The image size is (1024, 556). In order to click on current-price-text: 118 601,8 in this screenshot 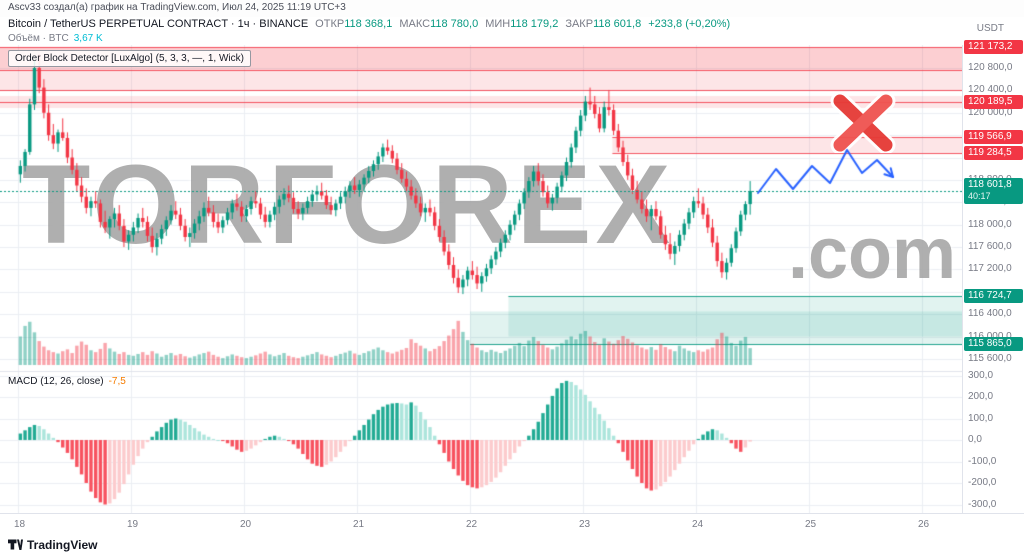, I will do `click(990, 184)`.